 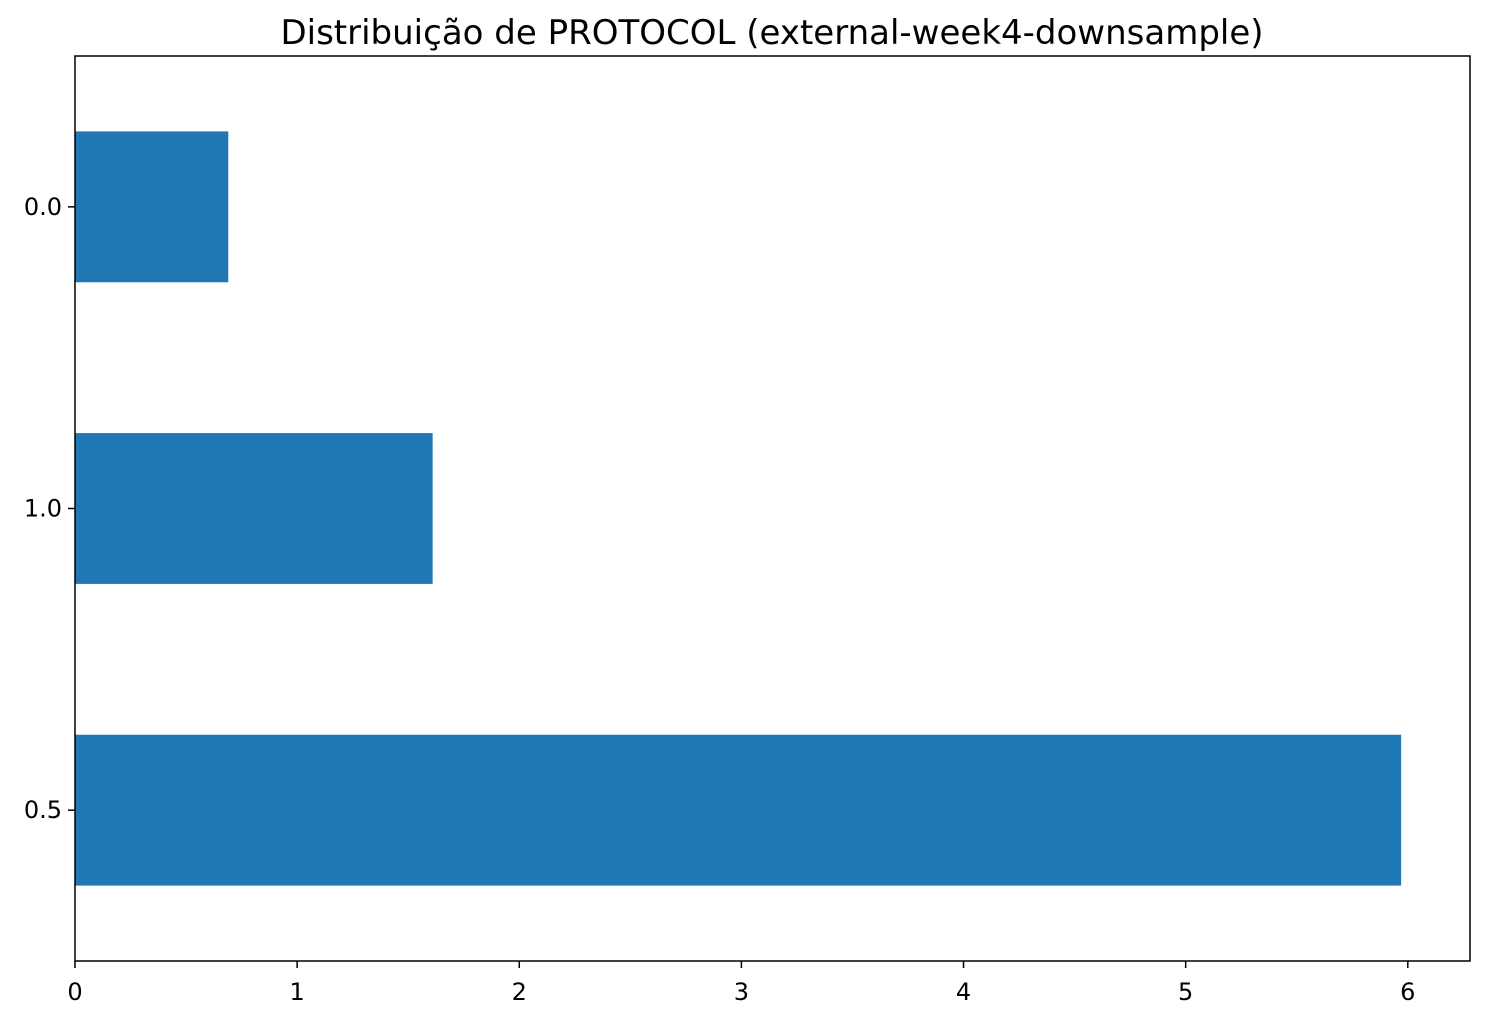 What do you see at coordinates (519, 992) in the screenshot?
I see `x-tick-label: 2` at bounding box center [519, 992].